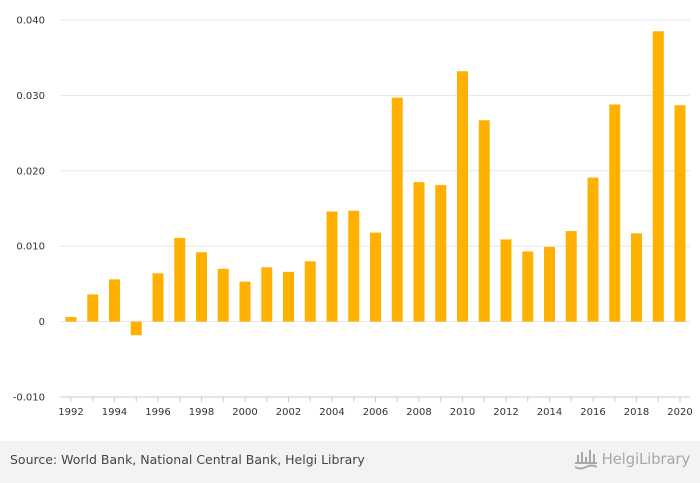 The width and height of the screenshot is (700, 483). I want to click on x-tick-label: 2018, so click(636, 412).